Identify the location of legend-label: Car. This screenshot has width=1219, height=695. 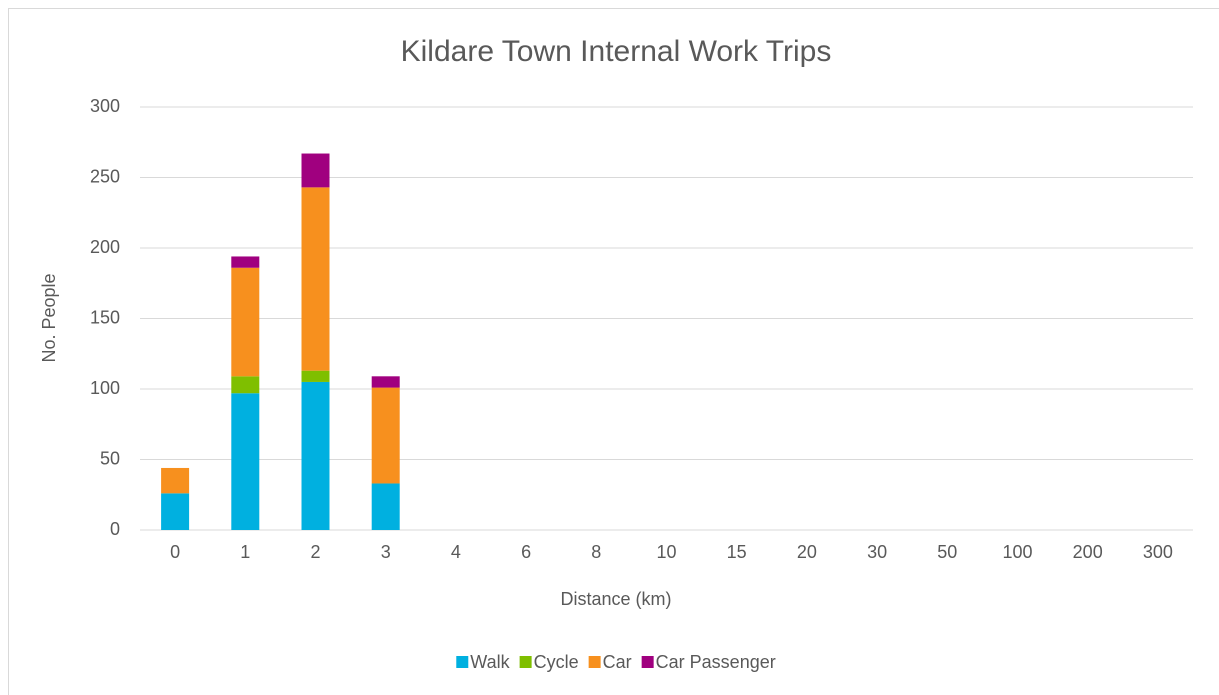
(617, 662).